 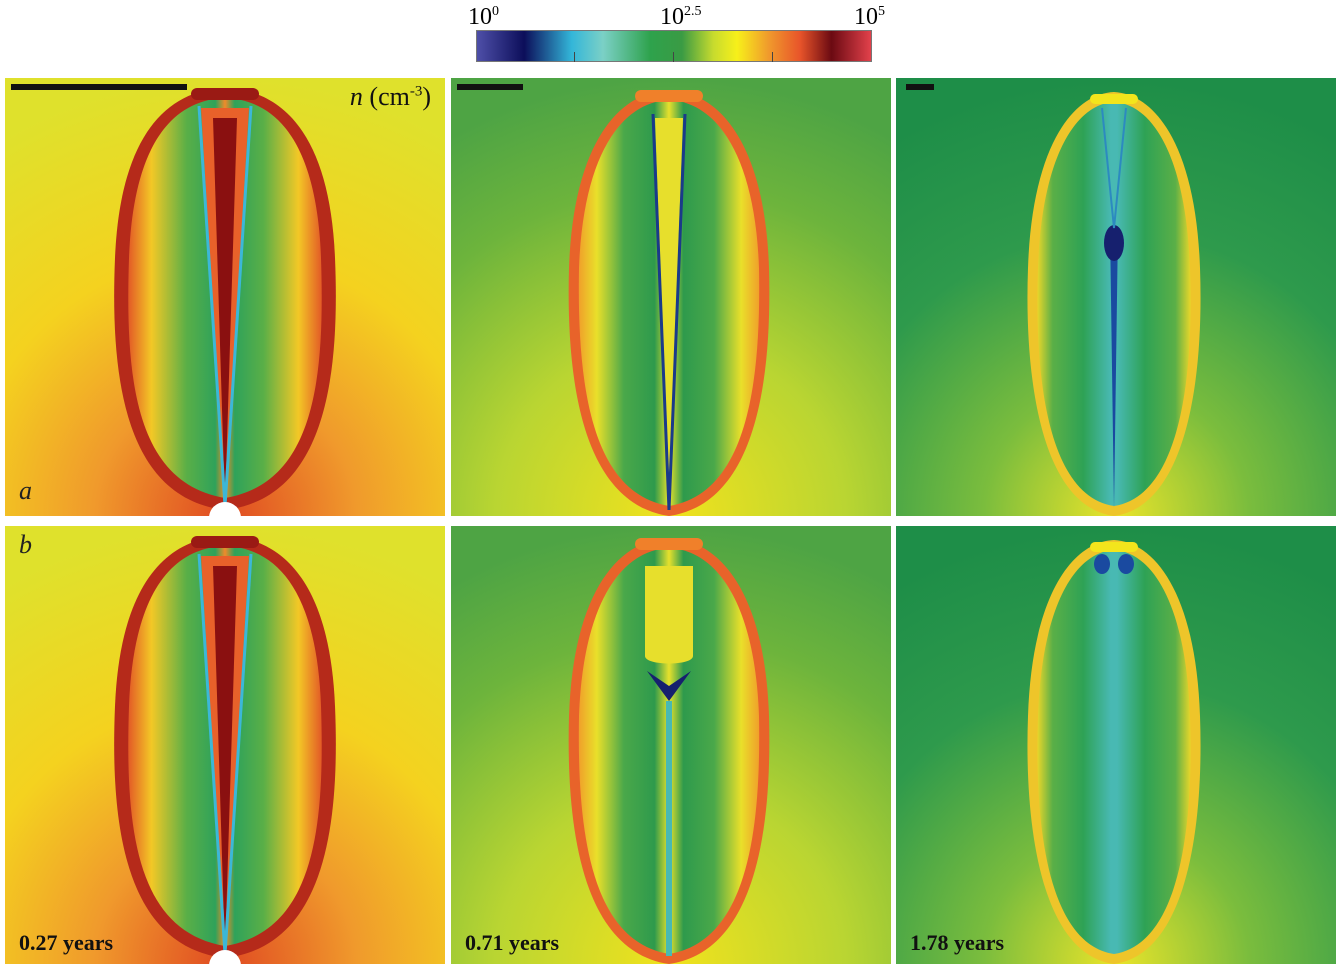 I want to click on panel-b-2: 0.71 years, so click(x=671, y=745).